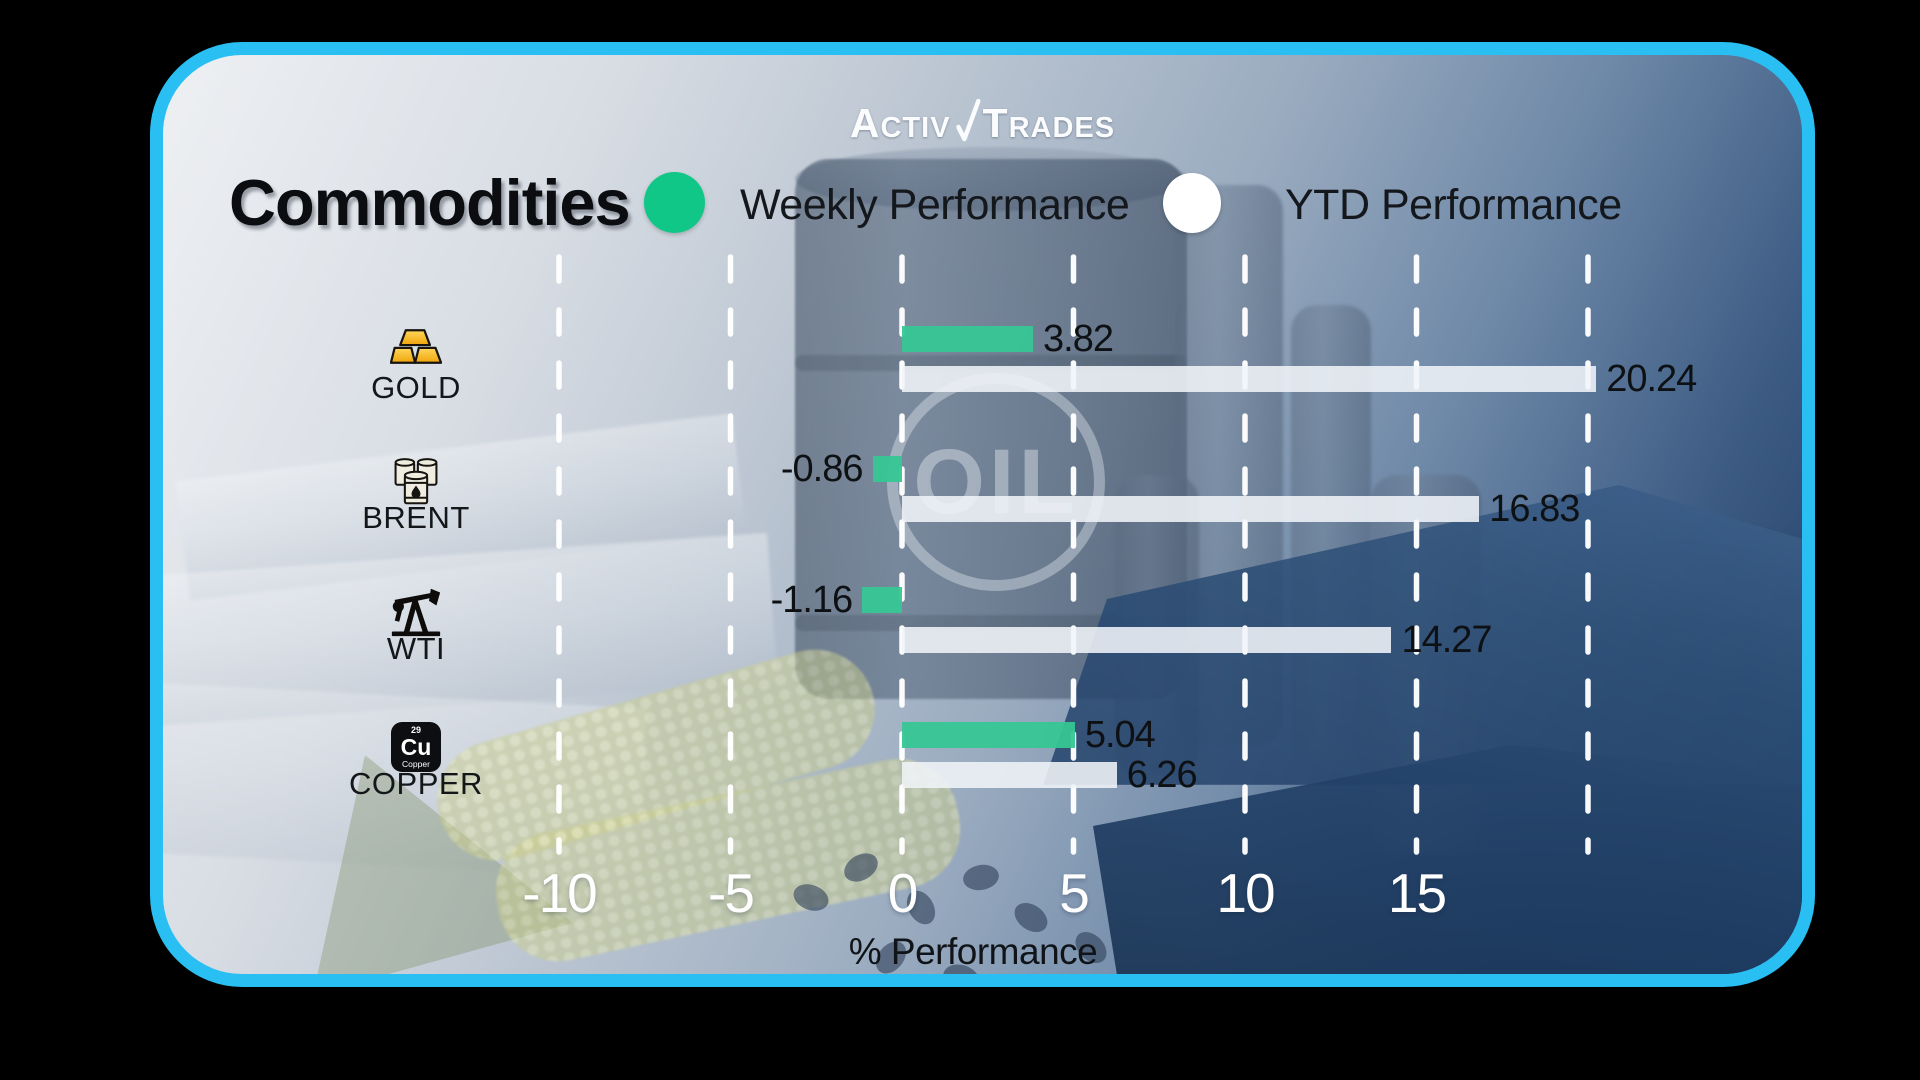  What do you see at coordinates (1249, 379) in the screenshot?
I see `ytd-bar-gold` at bounding box center [1249, 379].